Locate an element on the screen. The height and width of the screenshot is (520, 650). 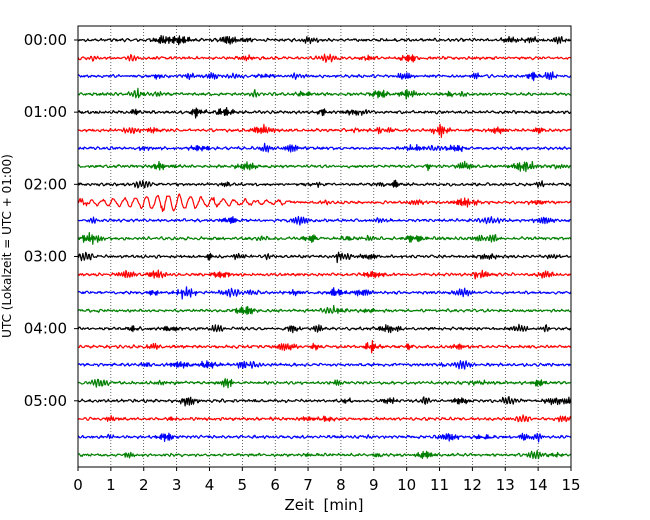
y-tick-label: 02:00 is located at coordinates (45, 184).